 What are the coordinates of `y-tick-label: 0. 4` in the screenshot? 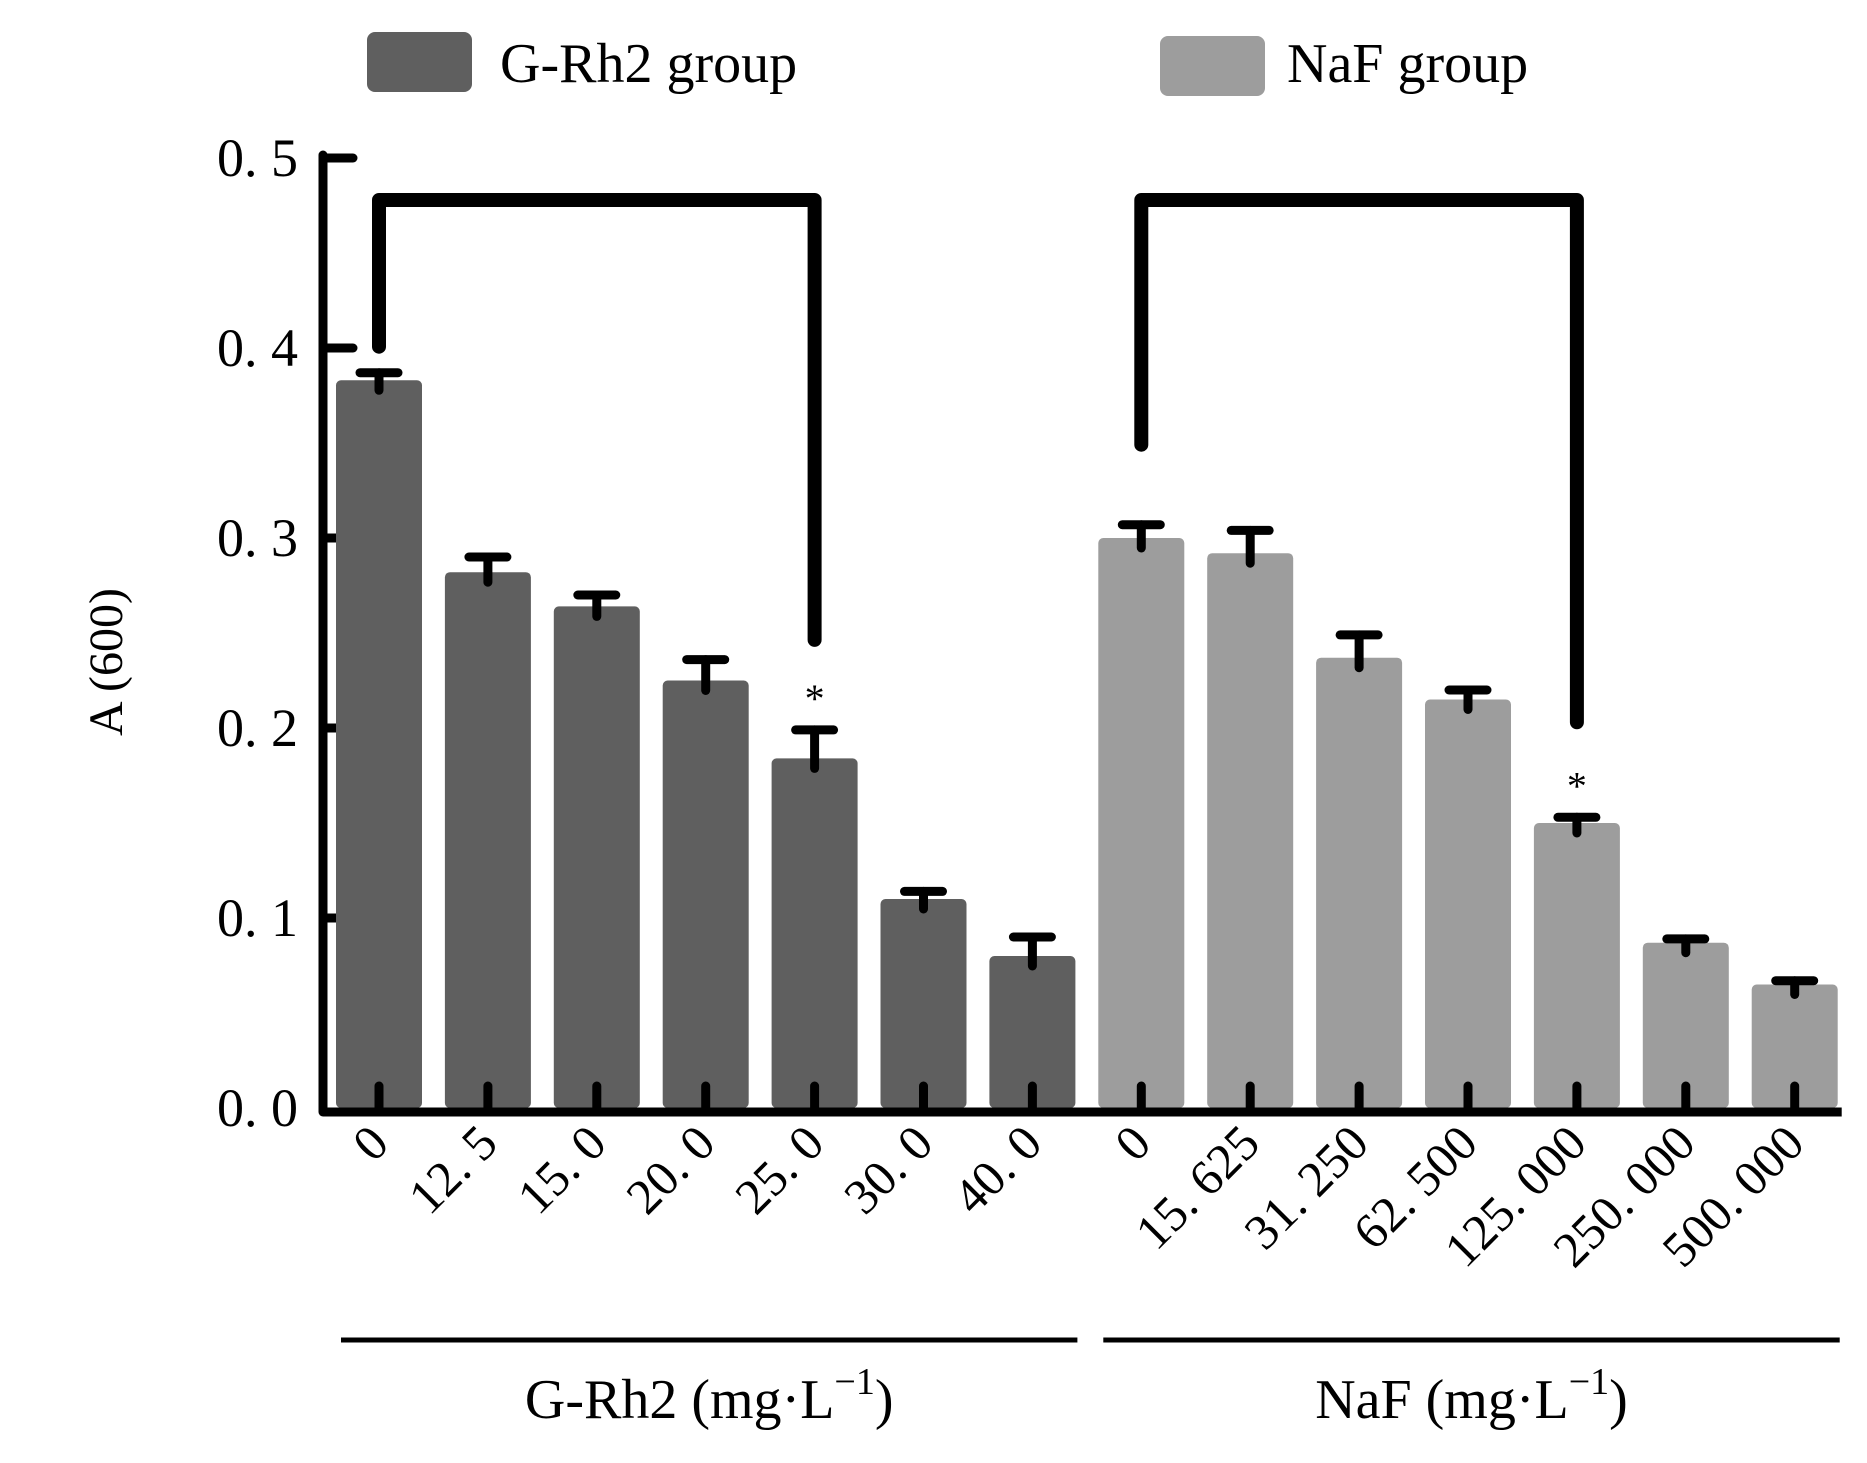 It's located at (257, 348).